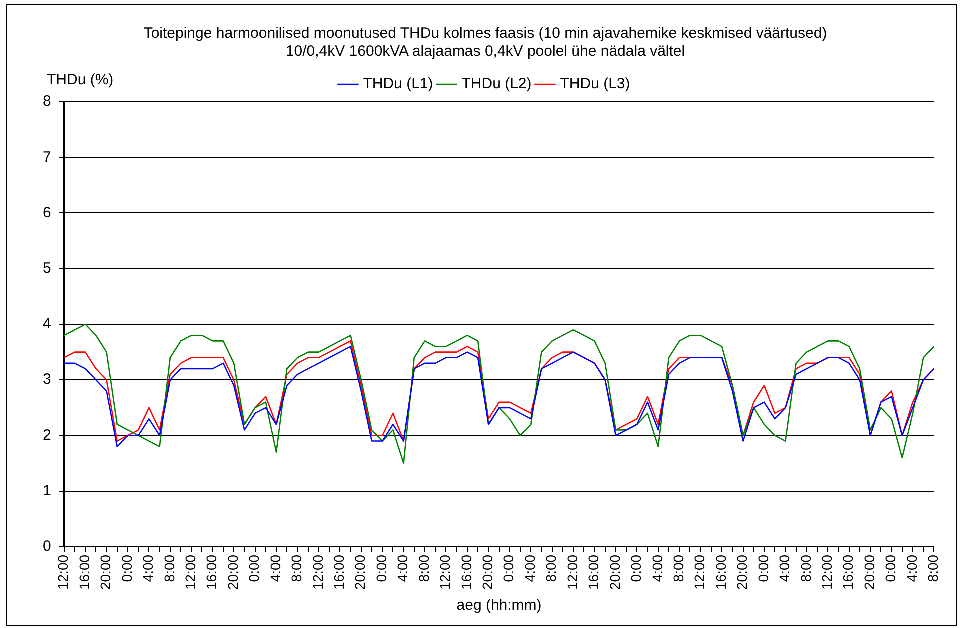 The height and width of the screenshot is (628, 961). What do you see at coordinates (47, 379) in the screenshot?
I see `y-tick-label: 3` at bounding box center [47, 379].